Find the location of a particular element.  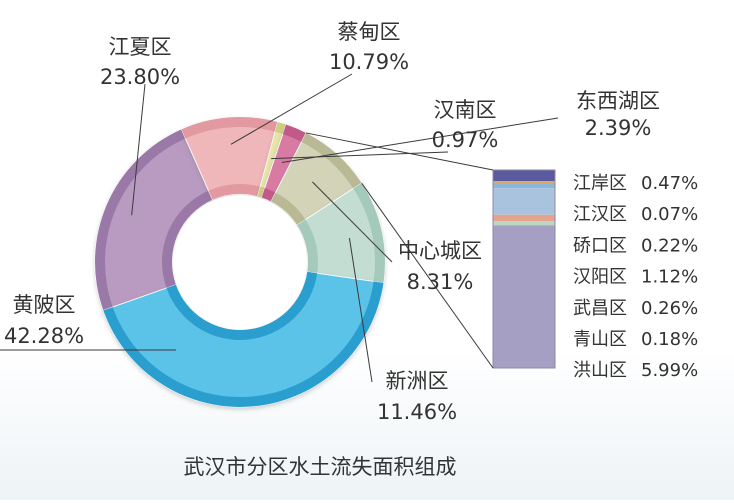

slice-label-value: 42.28% is located at coordinates (44, 336).